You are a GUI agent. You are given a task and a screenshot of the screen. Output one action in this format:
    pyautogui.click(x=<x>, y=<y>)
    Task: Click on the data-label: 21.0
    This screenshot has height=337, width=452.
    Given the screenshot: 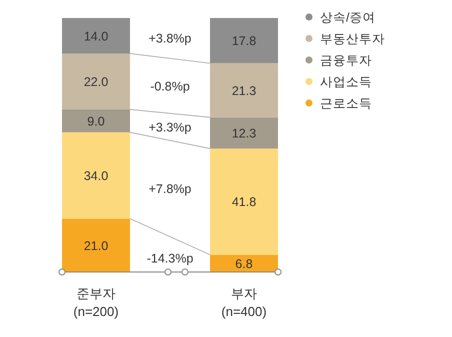 What is the action you would take?
    pyautogui.click(x=96, y=245)
    